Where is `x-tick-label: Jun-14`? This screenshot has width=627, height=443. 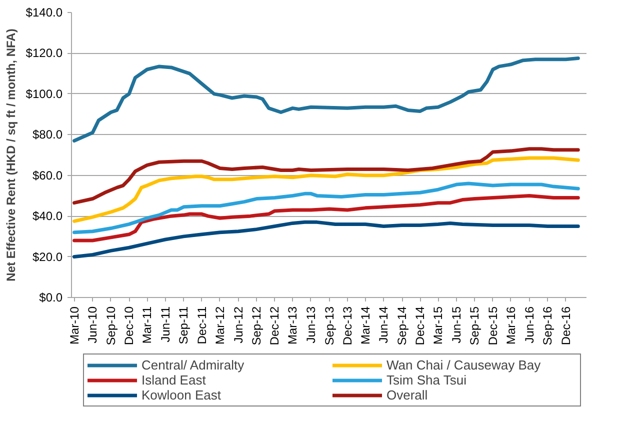
x-tick-label: Jun-14 is located at coordinates (383, 325).